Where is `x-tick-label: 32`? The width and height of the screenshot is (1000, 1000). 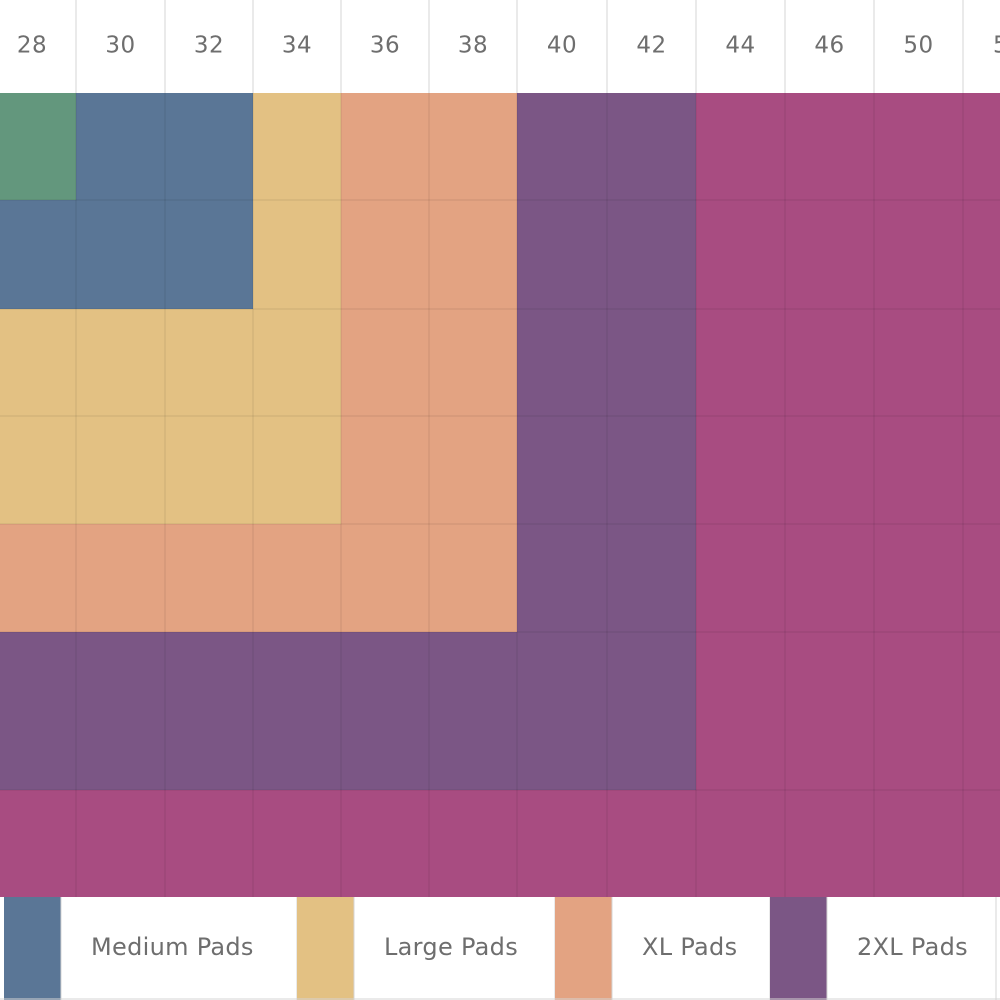
x-tick-label: 32 is located at coordinates (209, 46).